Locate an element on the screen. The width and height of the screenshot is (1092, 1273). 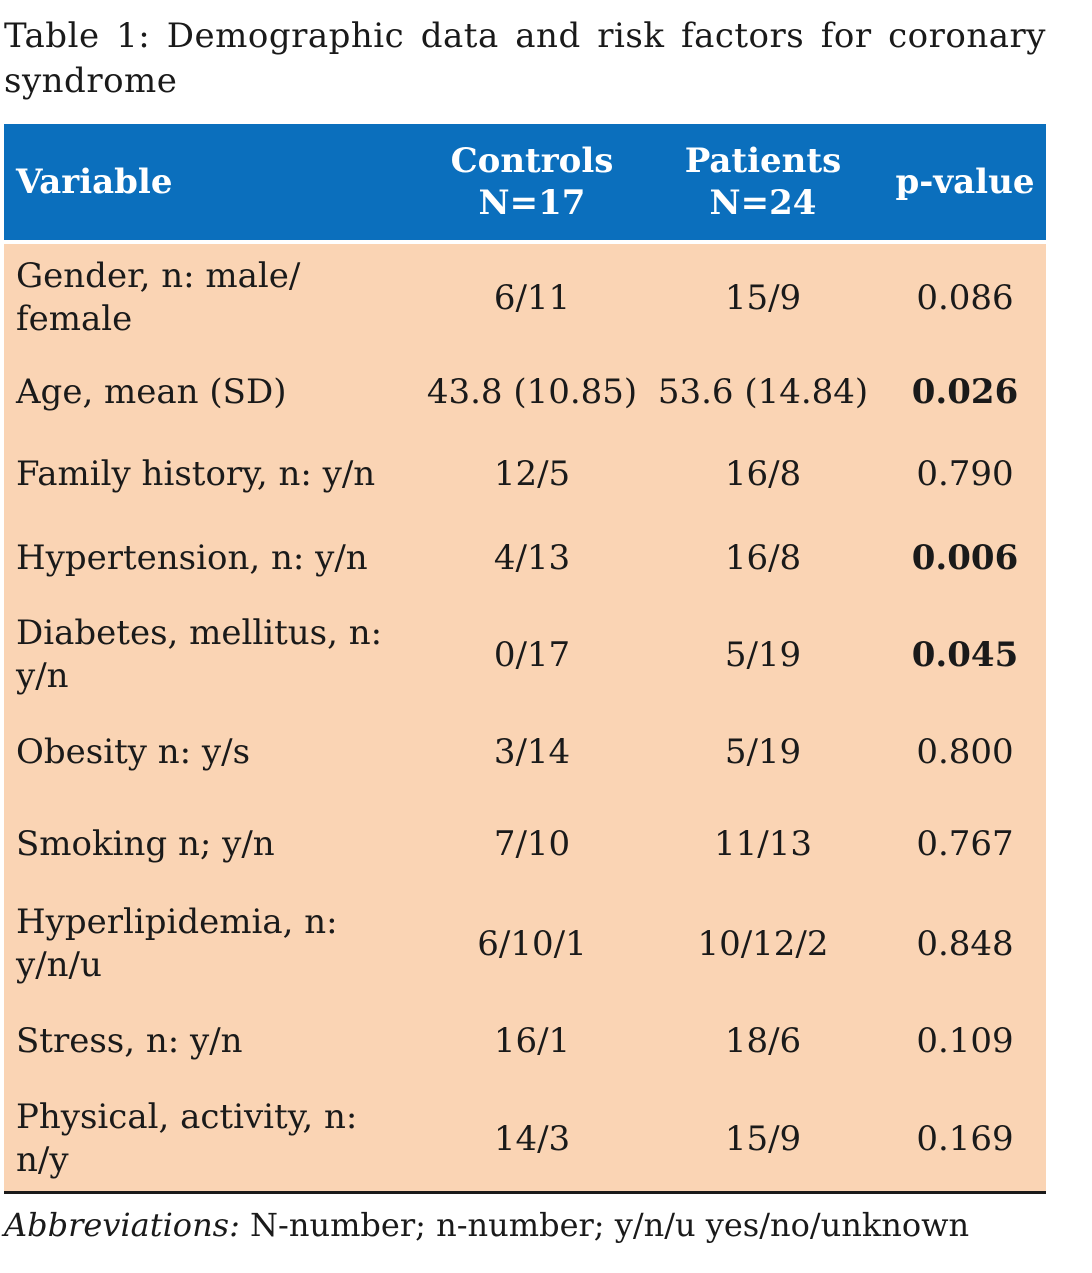
header-variable: Variable is located at coordinates (213, 184).